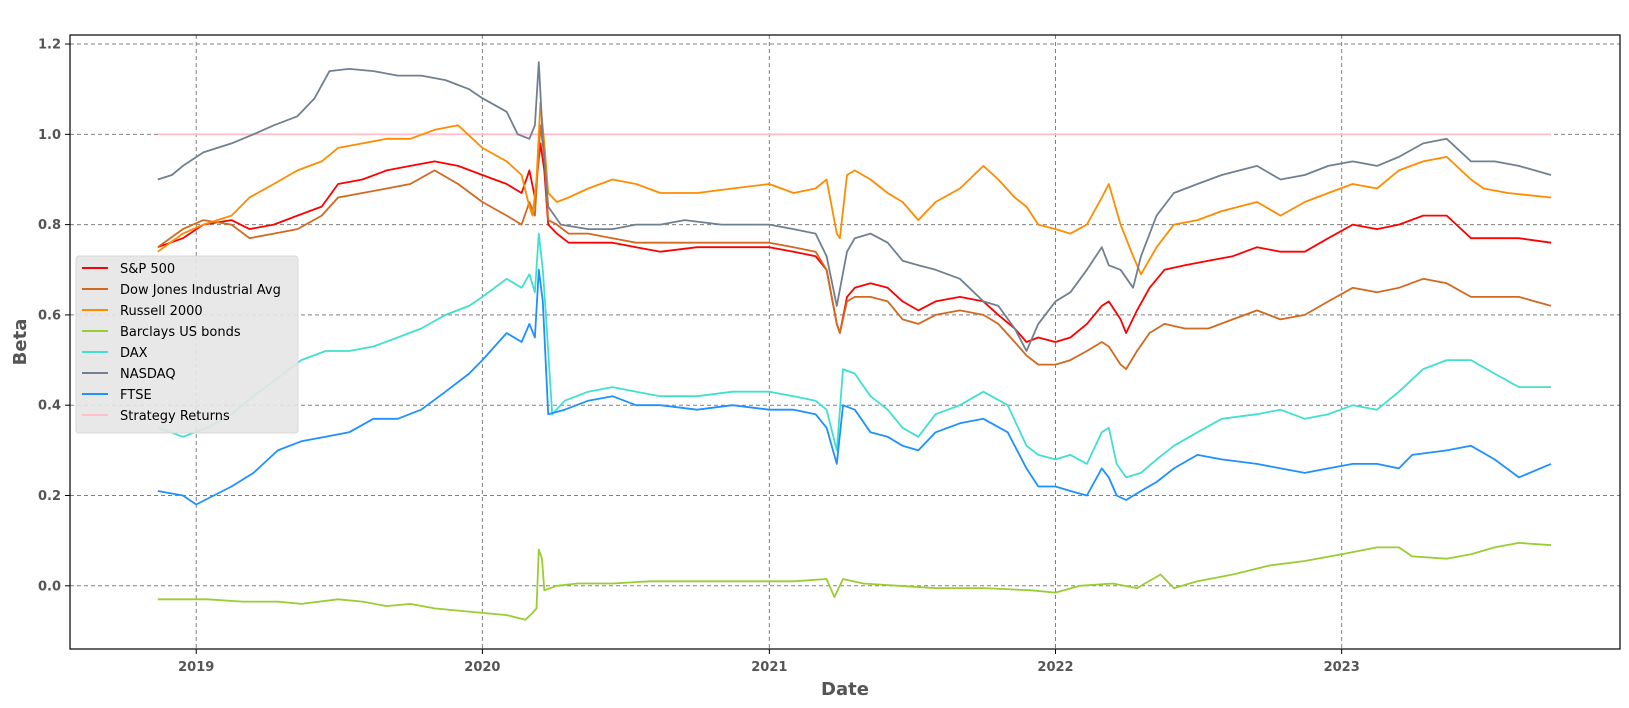  I want to click on legend-label-russell-2000: Russell 2000, so click(161, 311).